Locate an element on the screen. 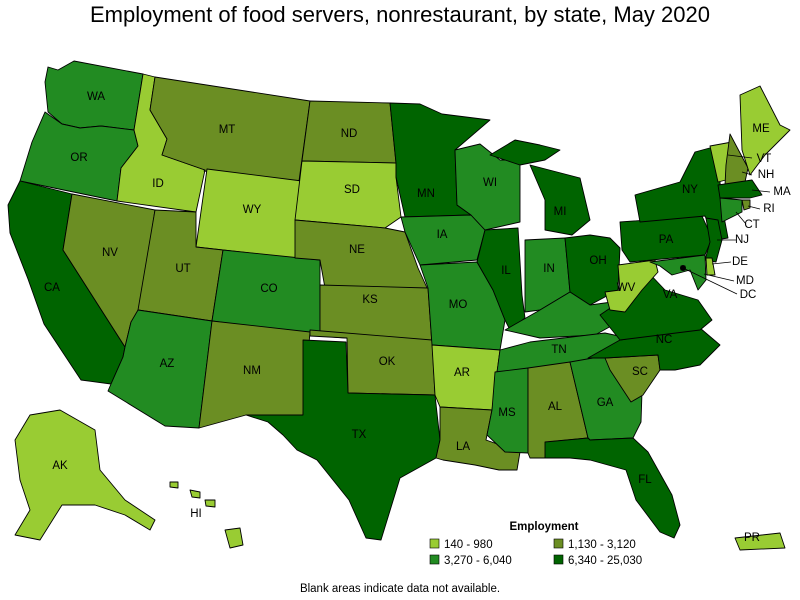 Image resolution: width=800 pixels, height=600 pixels. state-wv is located at coordinates (631, 286).